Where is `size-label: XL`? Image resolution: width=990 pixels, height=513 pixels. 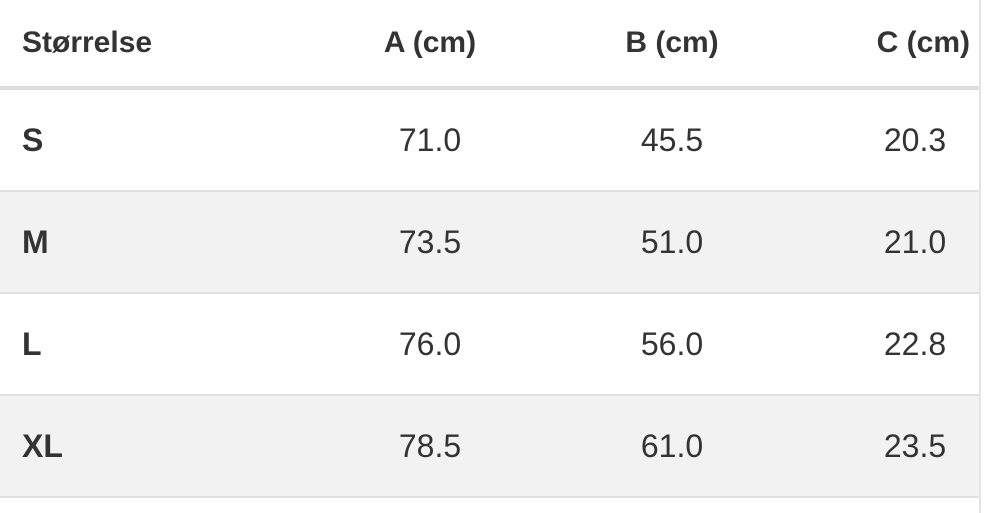 size-label: XL is located at coordinates (42, 445).